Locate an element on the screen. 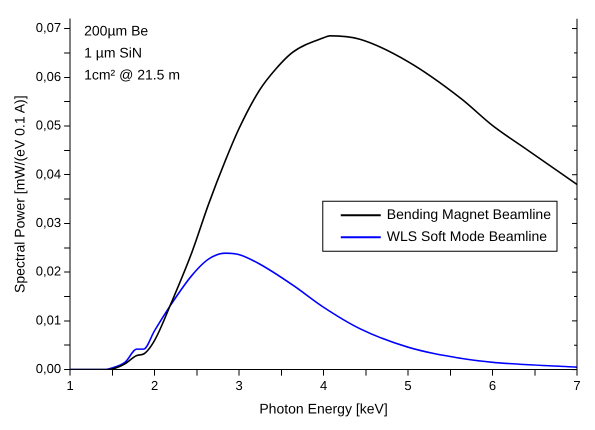 Image resolution: width=595 pixels, height=430 pixels. y-tick-label: 0,07 is located at coordinates (49, 28).